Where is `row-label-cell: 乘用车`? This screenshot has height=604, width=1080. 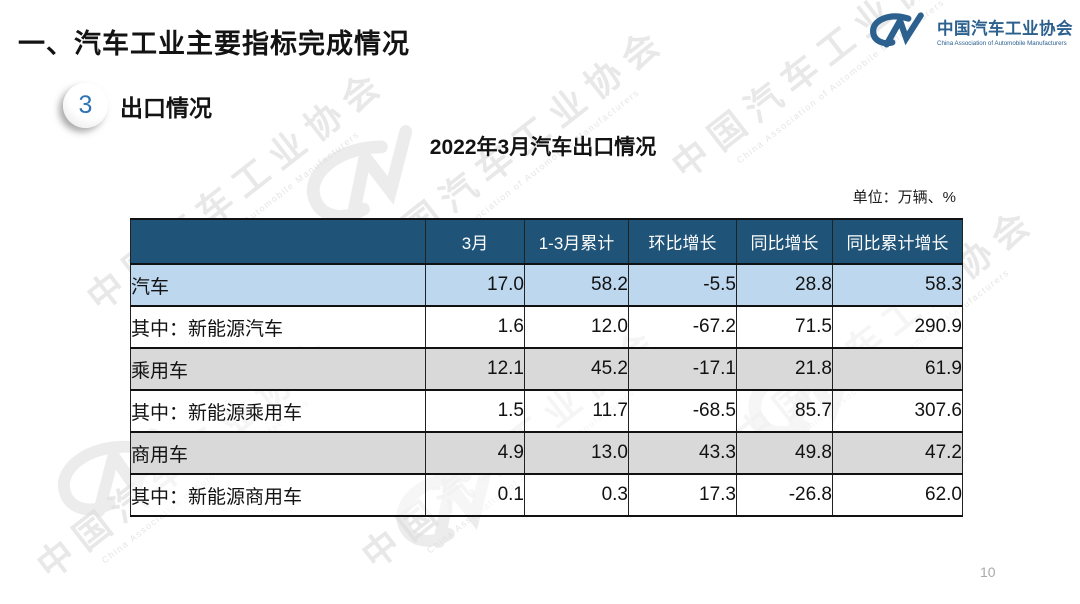 row-label-cell: 乘用车 is located at coordinates (278, 369).